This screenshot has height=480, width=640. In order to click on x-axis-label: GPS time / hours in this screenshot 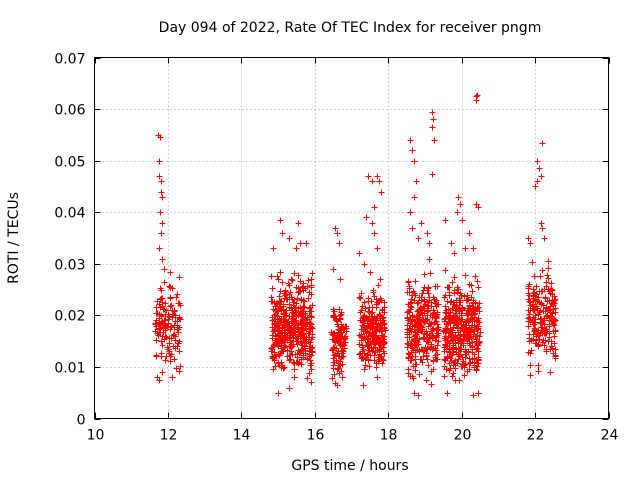, I will do `click(349, 466)`.